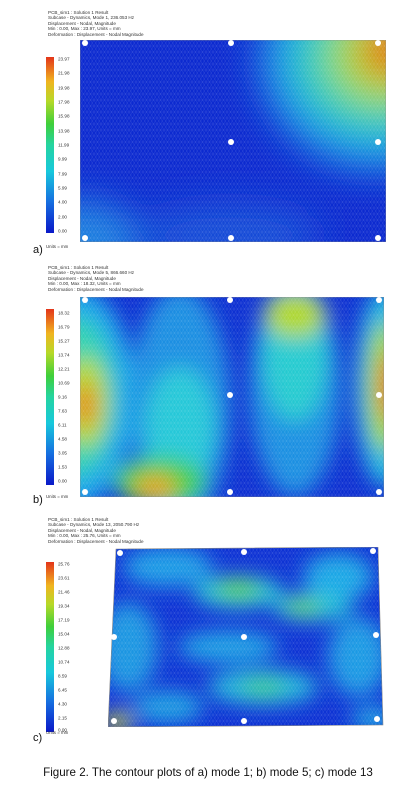 This screenshot has width=416, height=789. I want to click on tick-label: 7.63, so click(62, 411).